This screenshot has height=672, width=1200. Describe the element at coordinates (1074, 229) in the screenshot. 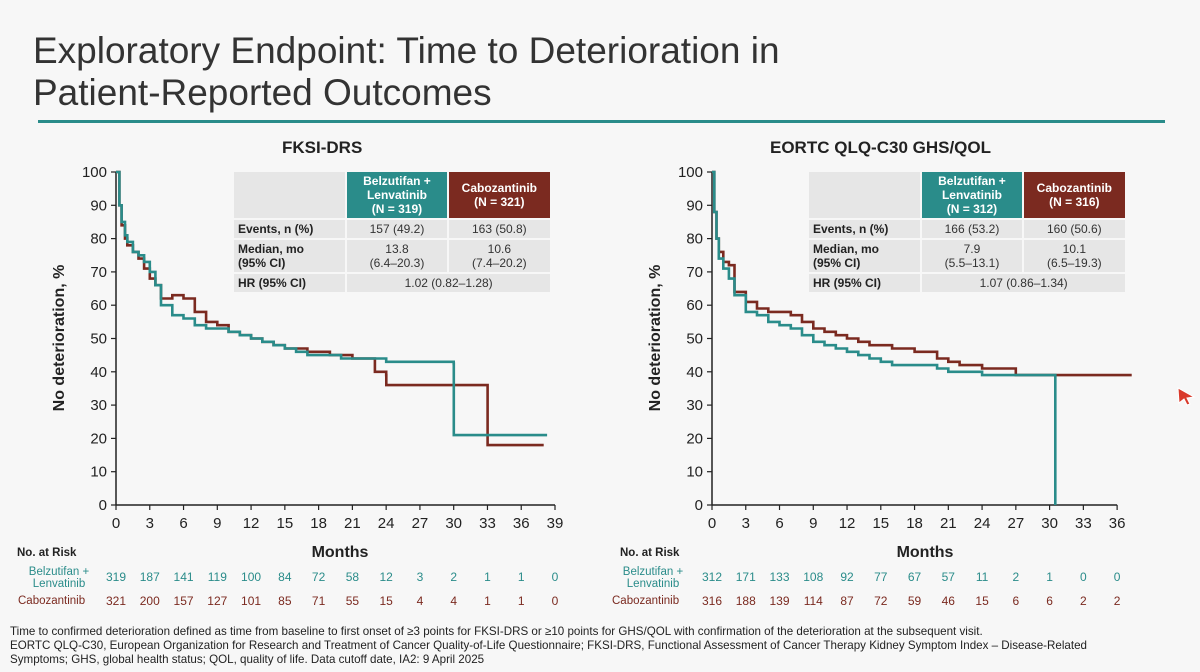

I see `events-cabo: 160 (50.6)` at that location.